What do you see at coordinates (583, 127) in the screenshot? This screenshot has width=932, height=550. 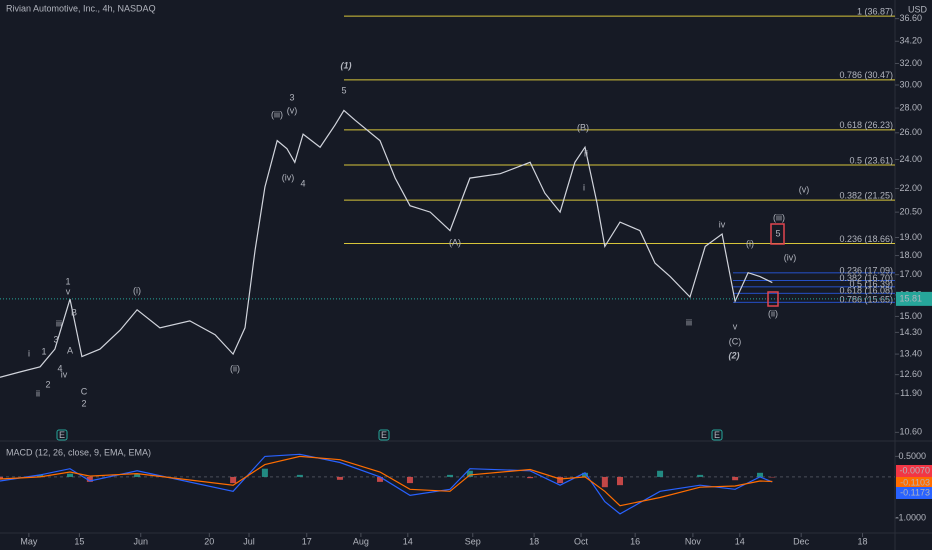 I see `wave-label: (B)` at bounding box center [583, 127].